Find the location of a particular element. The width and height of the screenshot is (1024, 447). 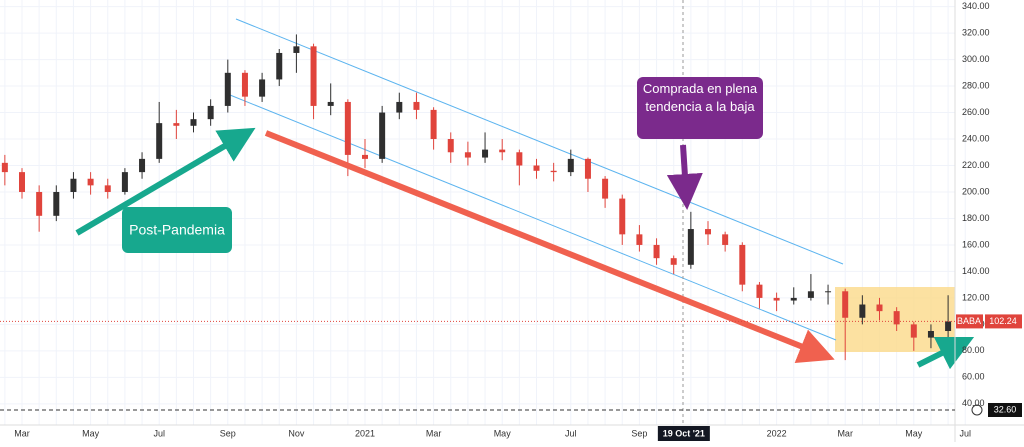

arrow-up-small is located at coordinates (945, 353).